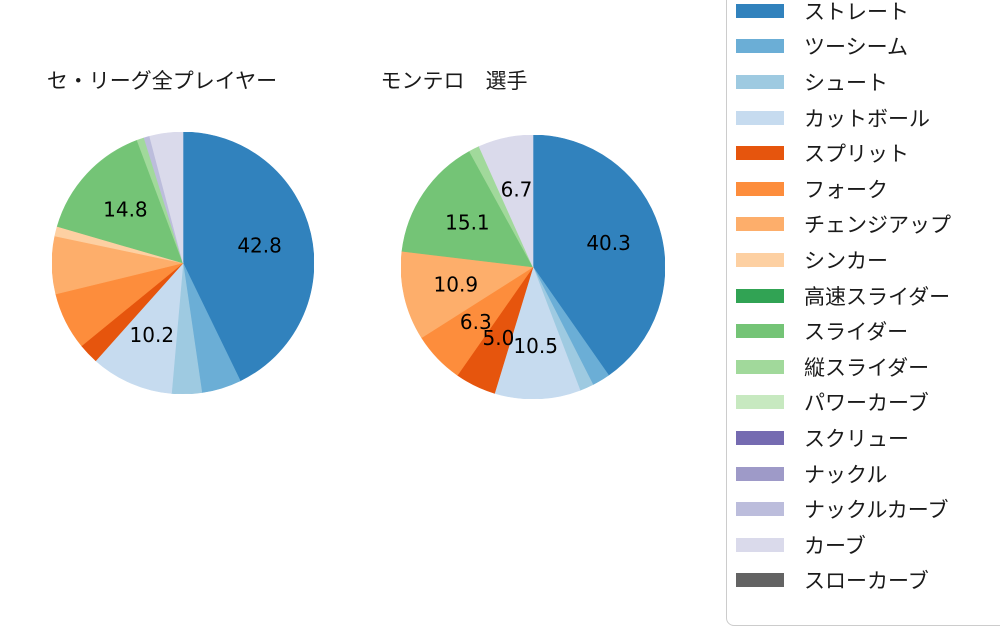 The width and height of the screenshot is (1000, 626). I want to click on legend-item: ナックルカーブ, so click(863, 509).